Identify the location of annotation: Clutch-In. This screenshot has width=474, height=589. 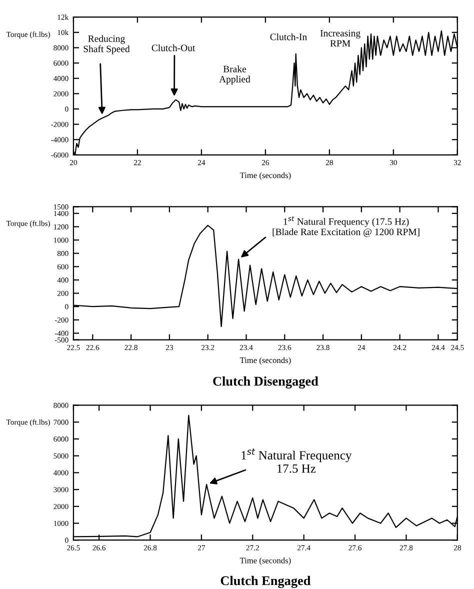
(288, 36).